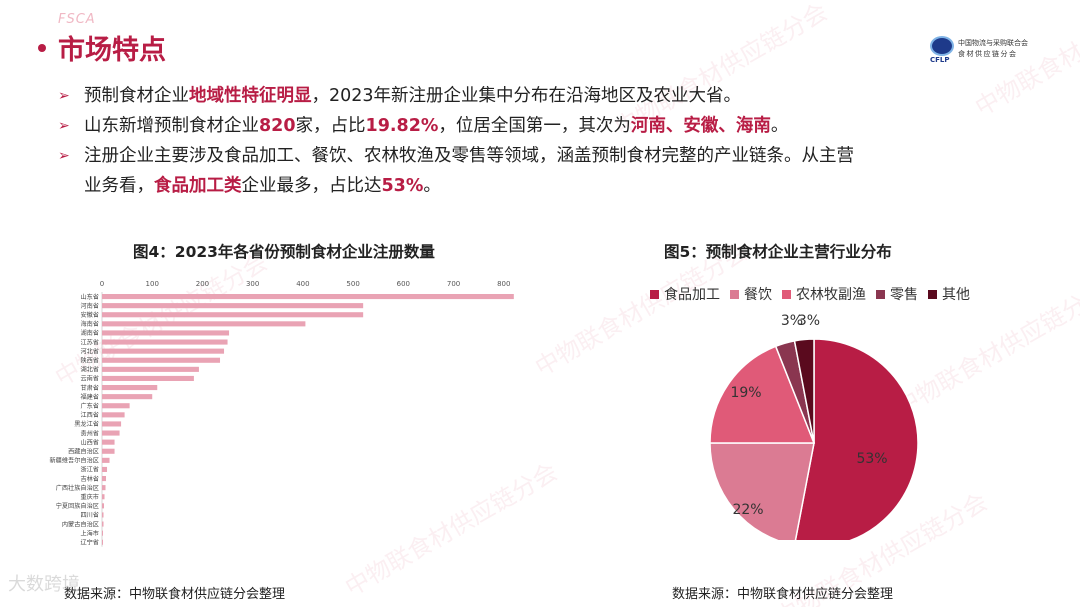  Describe the element at coordinates (44, 584) in the screenshot. I see `corner-watermark: 大数跨境` at that location.